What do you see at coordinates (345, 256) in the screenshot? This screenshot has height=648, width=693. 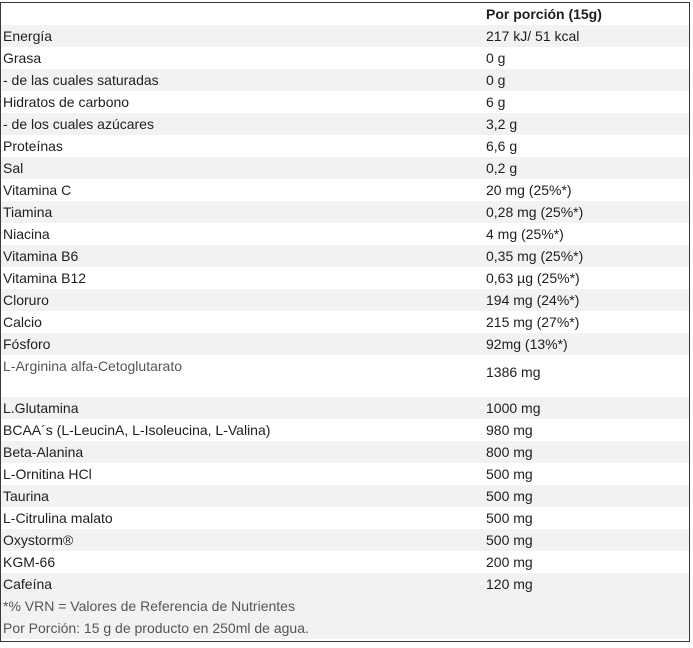 I see `table-row: Vitamina B6 0,35 mg (25%*)` at bounding box center [345, 256].